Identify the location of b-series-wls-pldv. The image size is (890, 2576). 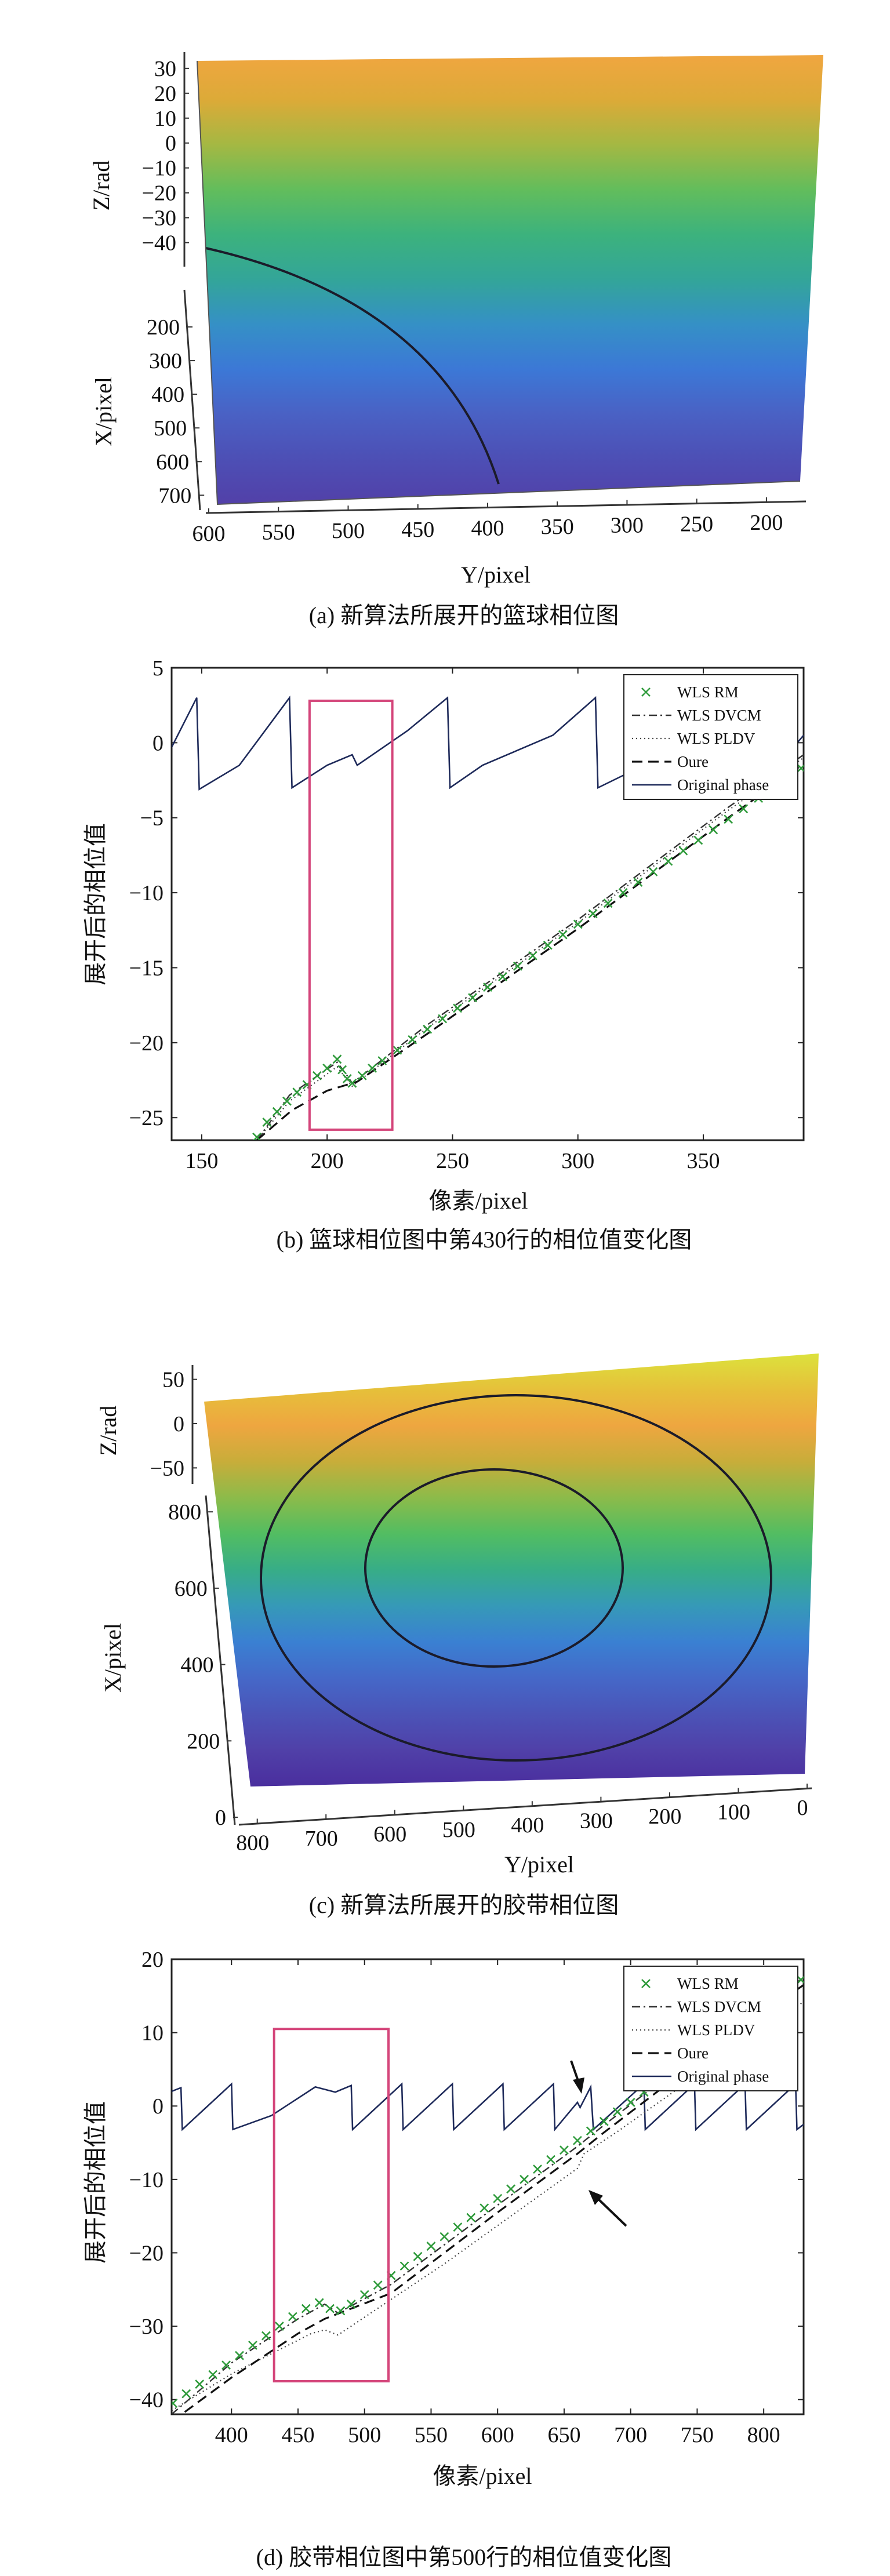
(530, 948).